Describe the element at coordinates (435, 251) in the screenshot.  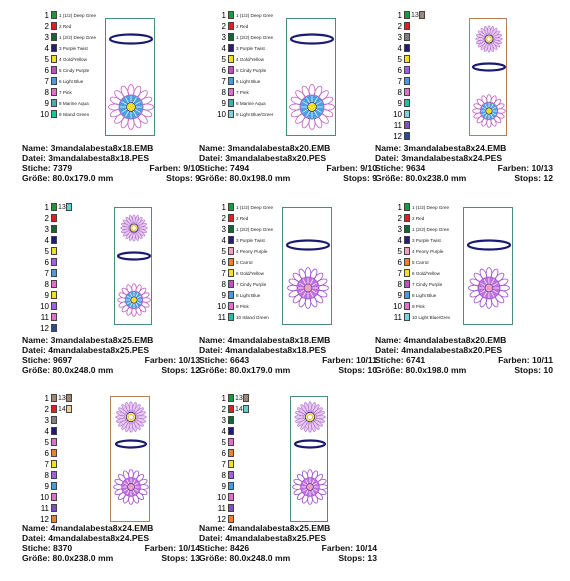
I see `color-stop-row: 5 4 Peony Purple` at that location.